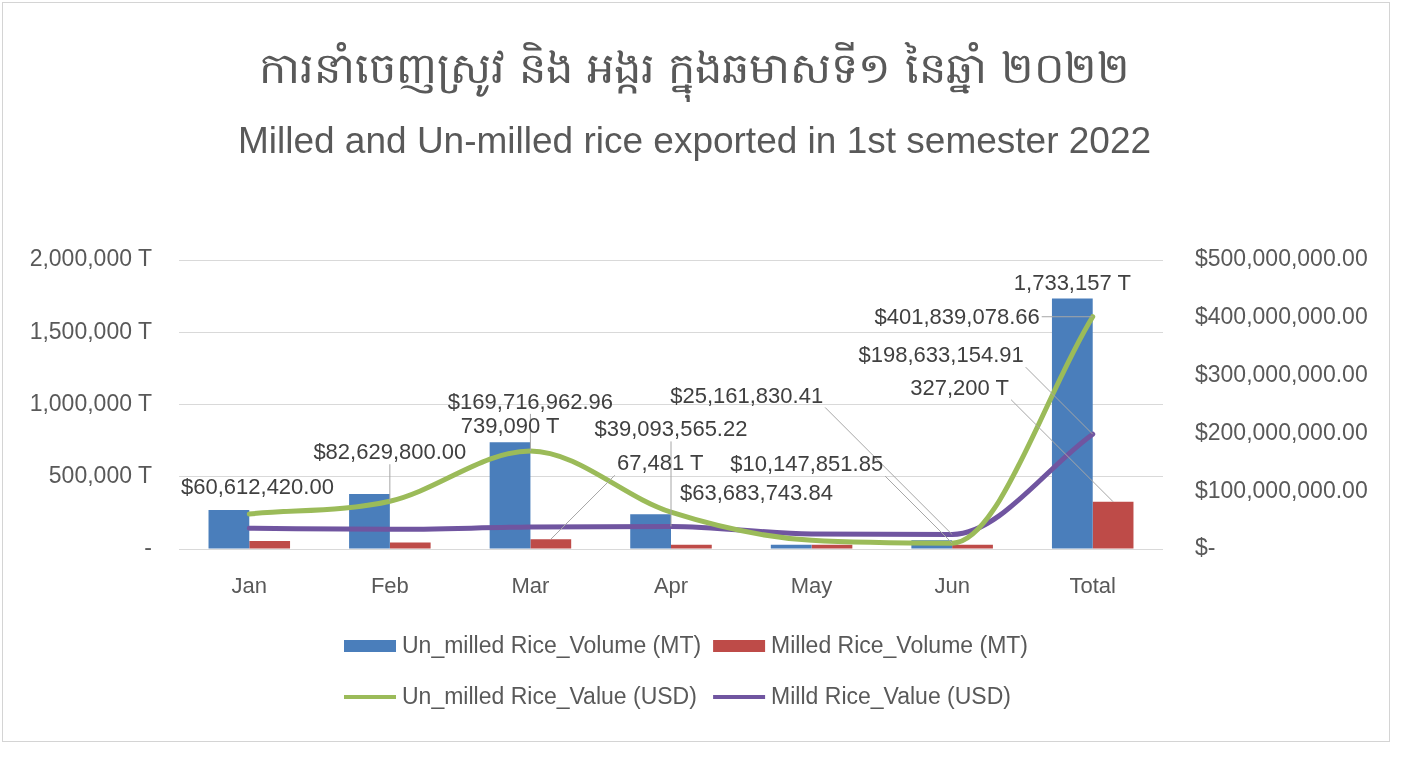  What do you see at coordinates (257, 487) in the screenshot?
I see `data-label: $60,612,420.00` at bounding box center [257, 487].